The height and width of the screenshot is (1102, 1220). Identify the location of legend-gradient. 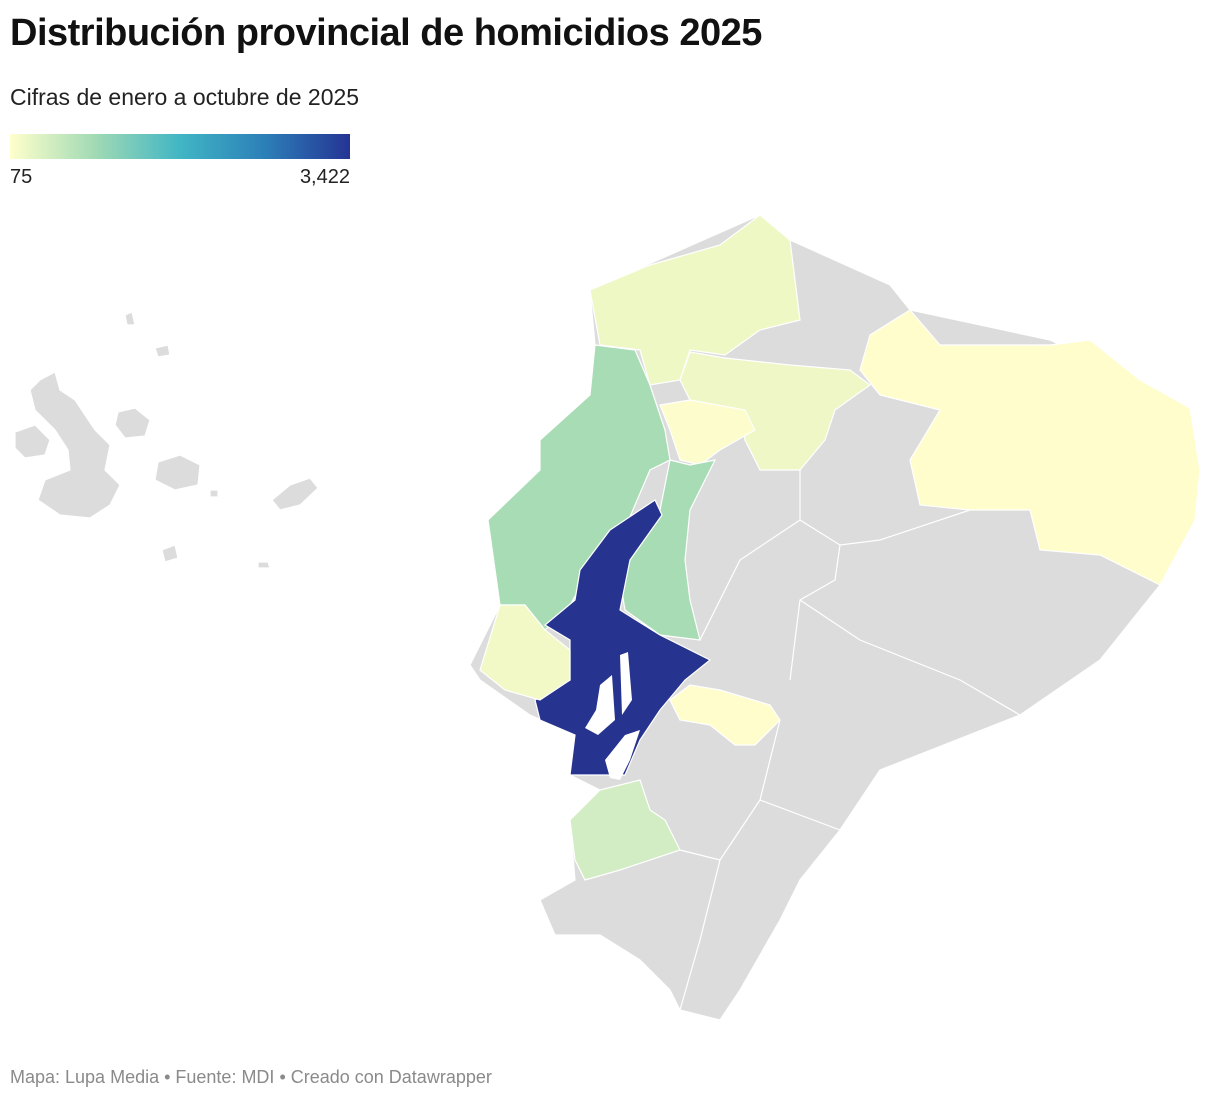
(180, 146).